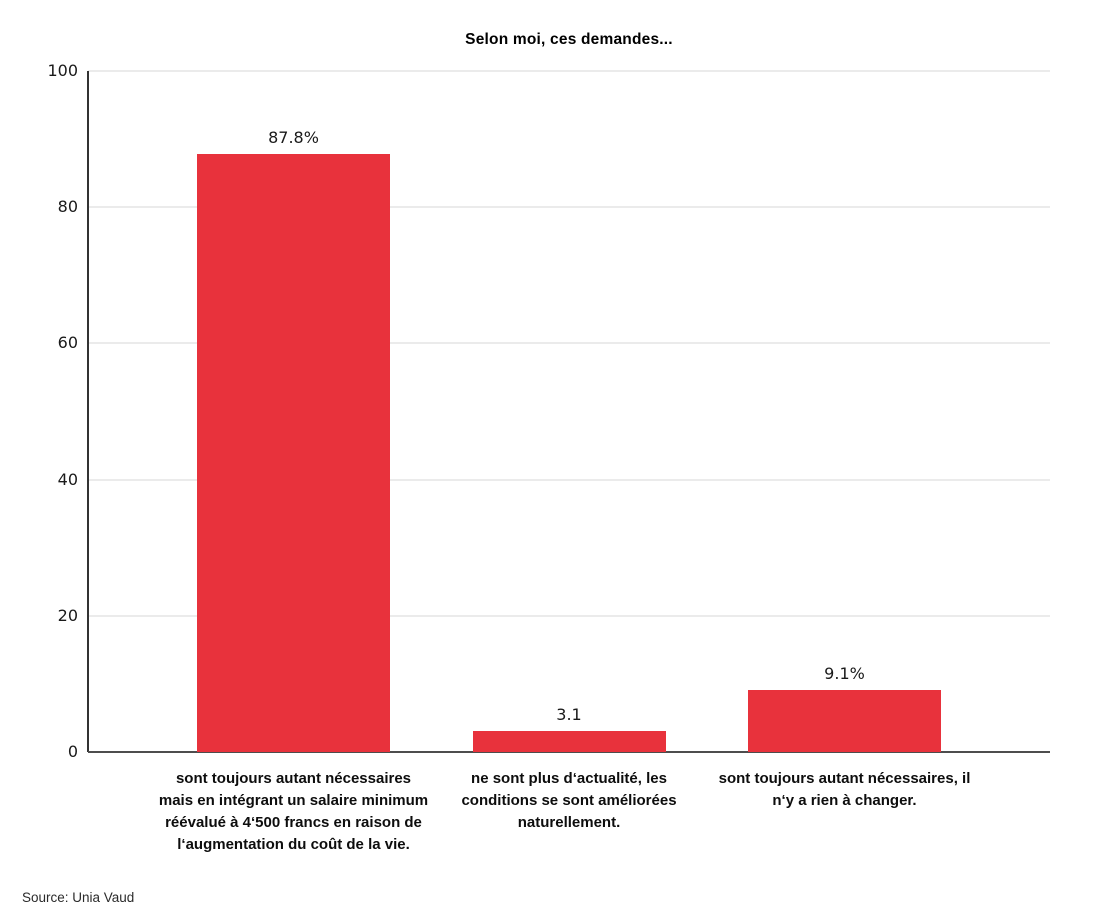 This screenshot has height=916, width=1100. Describe the element at coordinates (88, 411) in the screenshot. I see `y-axis-line` at that location.